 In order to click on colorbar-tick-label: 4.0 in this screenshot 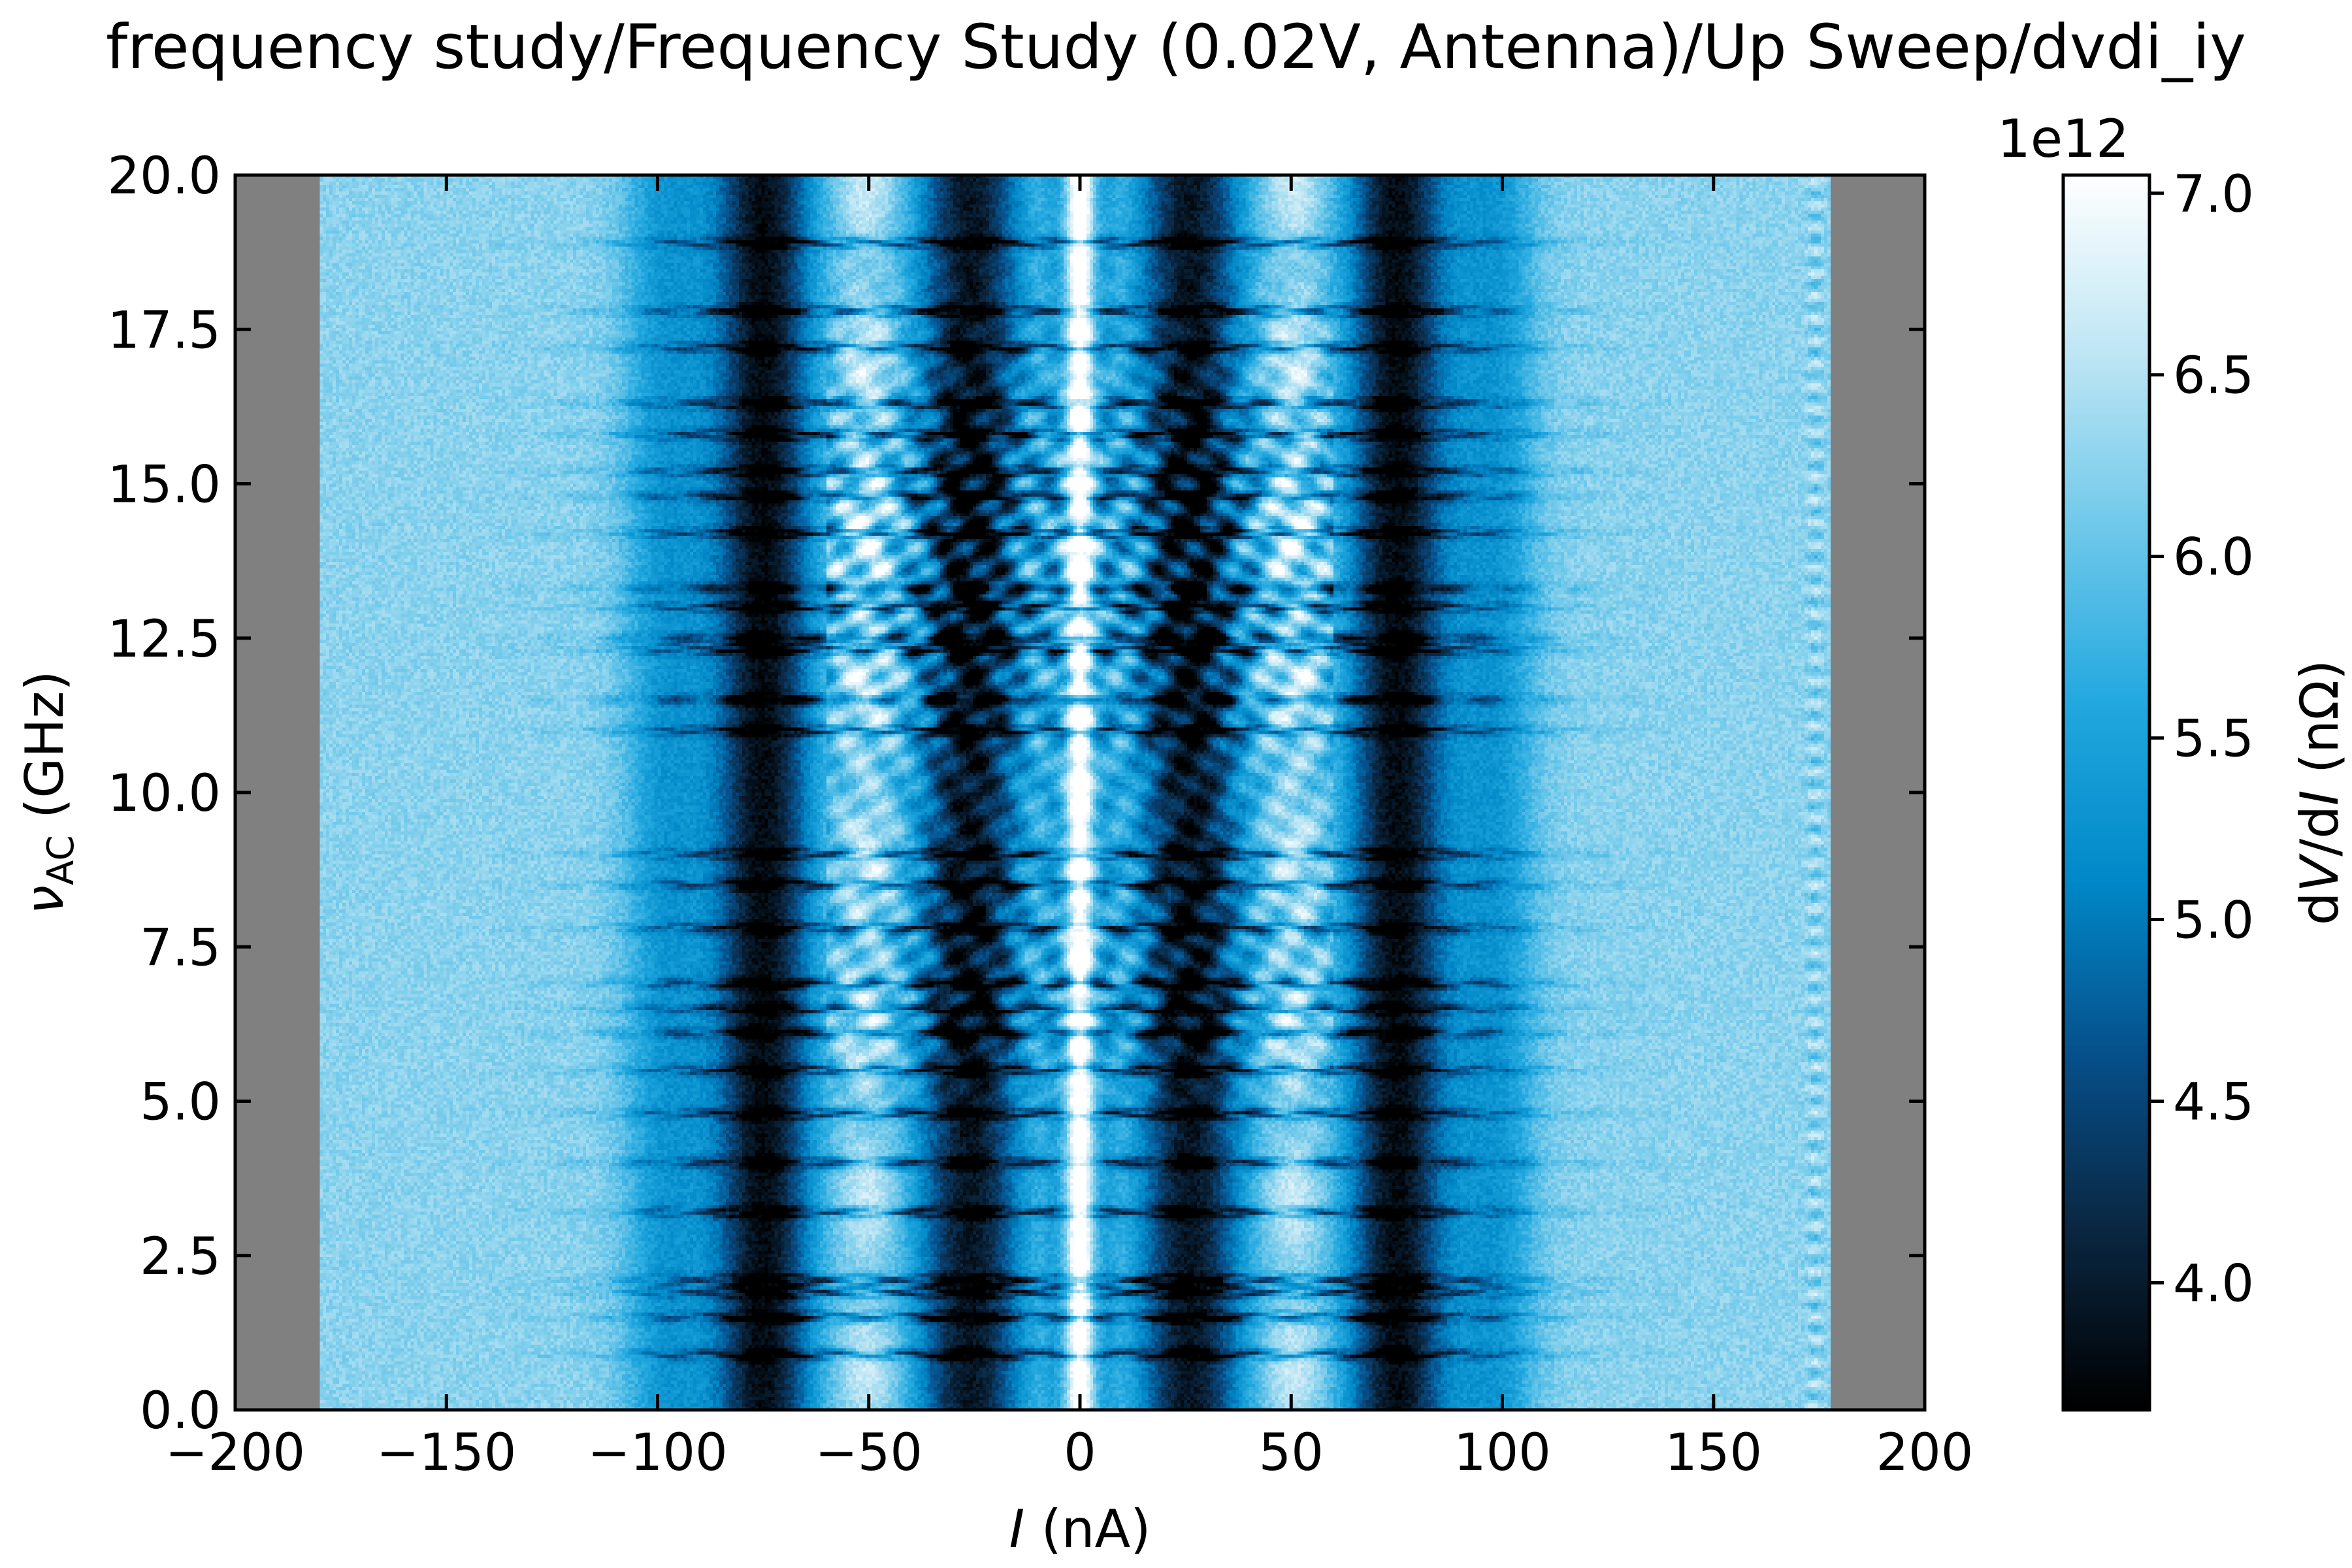, I will do `click(2213, 1283)`.